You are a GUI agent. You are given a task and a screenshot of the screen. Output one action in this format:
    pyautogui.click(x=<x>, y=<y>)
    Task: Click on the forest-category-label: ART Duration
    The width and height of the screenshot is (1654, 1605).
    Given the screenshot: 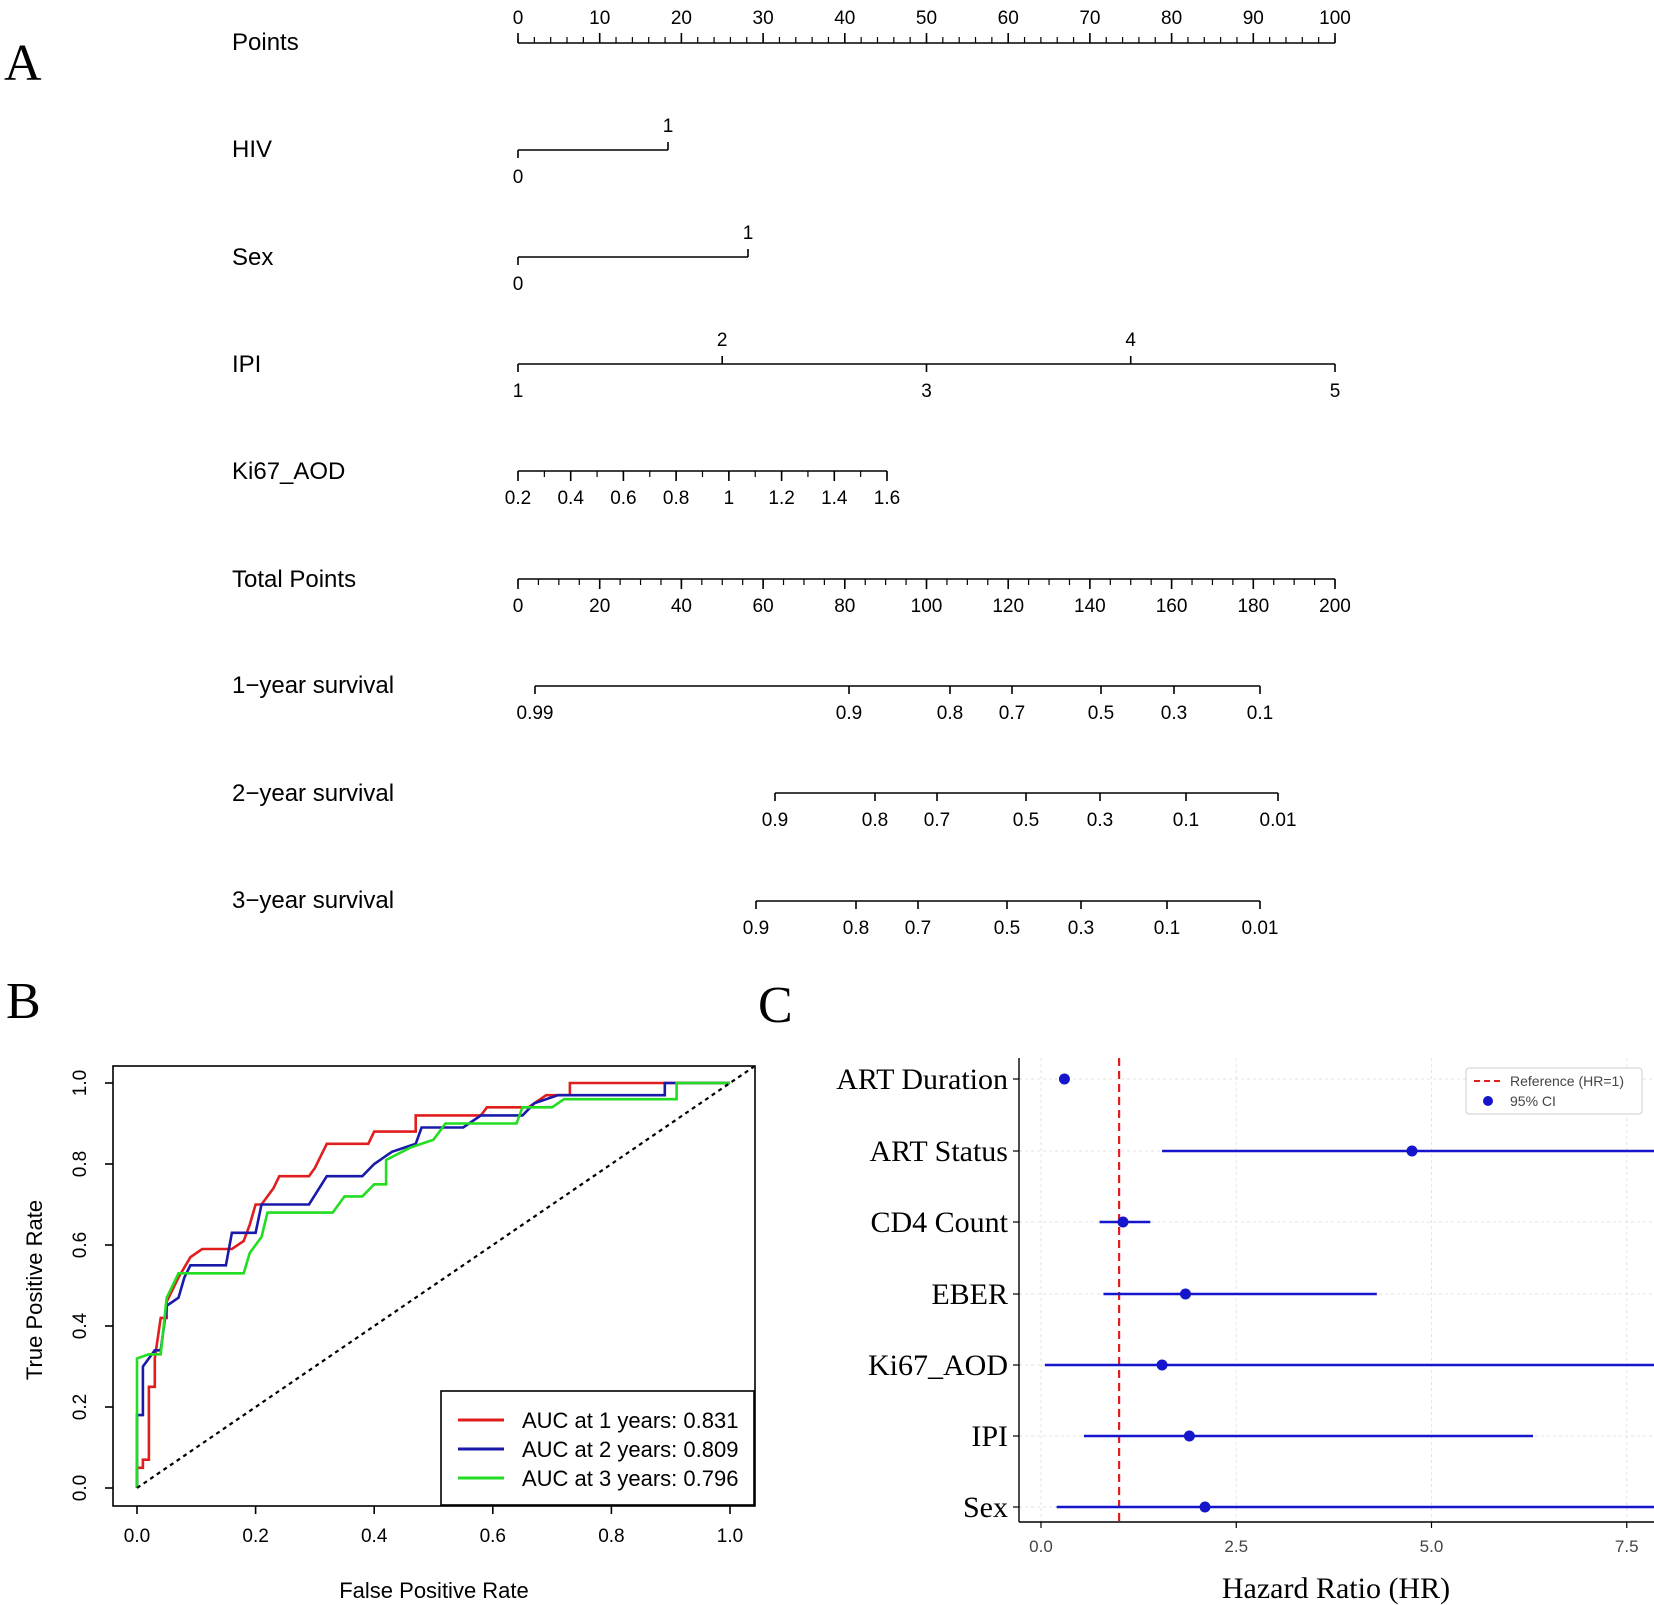 What is the action you would take?
    pyautogui.click(x=922, y=1079)
    